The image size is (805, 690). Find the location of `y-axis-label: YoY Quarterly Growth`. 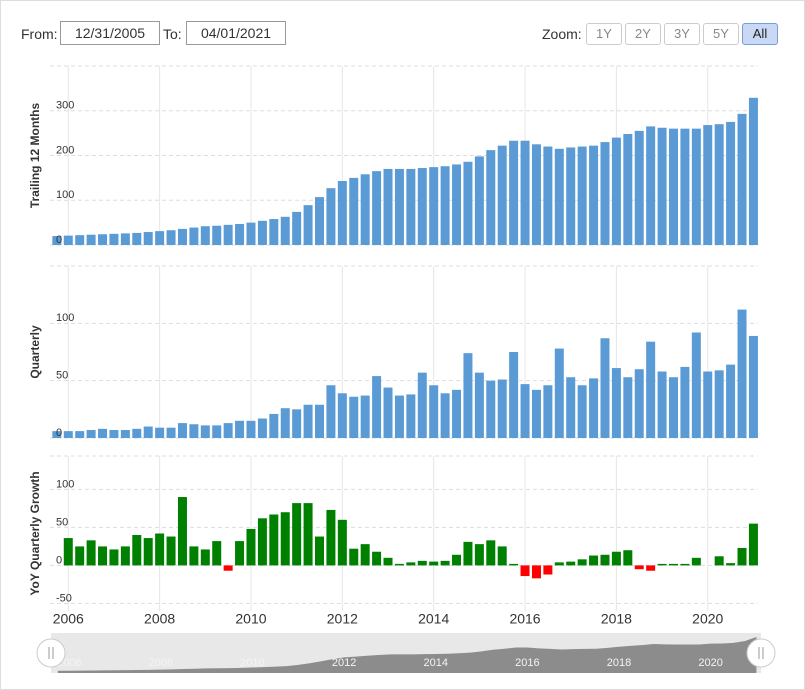

y-axis-label: YoY Quarterly Growth is located at coordinates (35, 533).